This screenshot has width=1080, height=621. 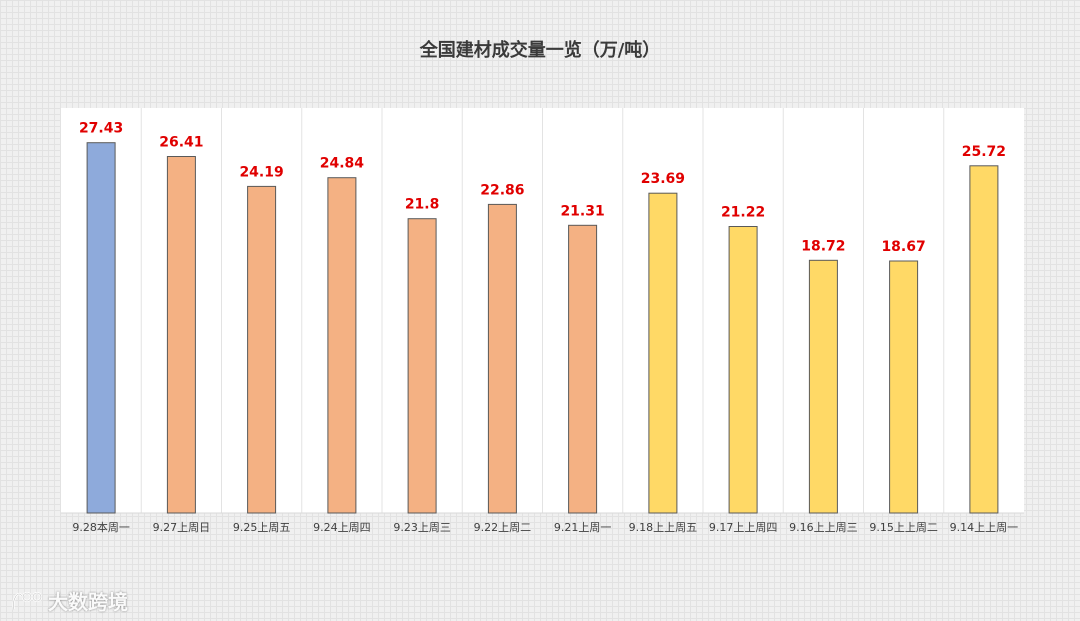 I want to click on data-label: 27.43, so click(x=101, y=129).